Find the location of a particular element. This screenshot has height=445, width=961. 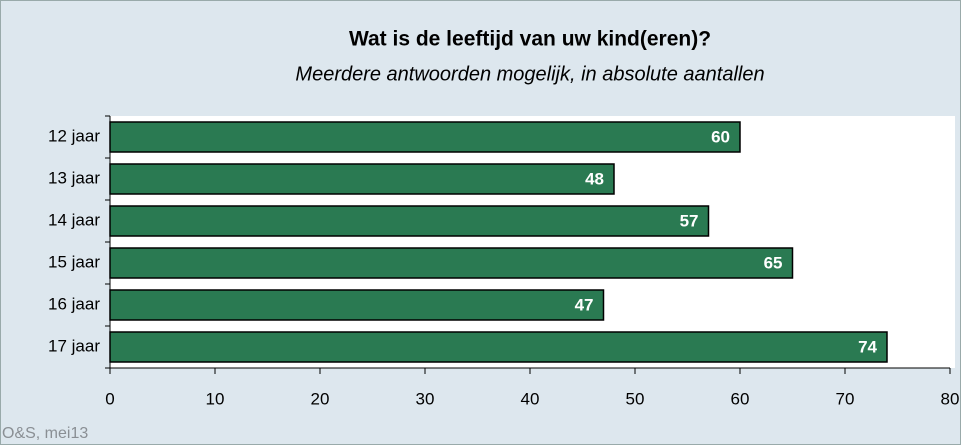

x-tick-label: 70 is located at coordinates (845, 398).